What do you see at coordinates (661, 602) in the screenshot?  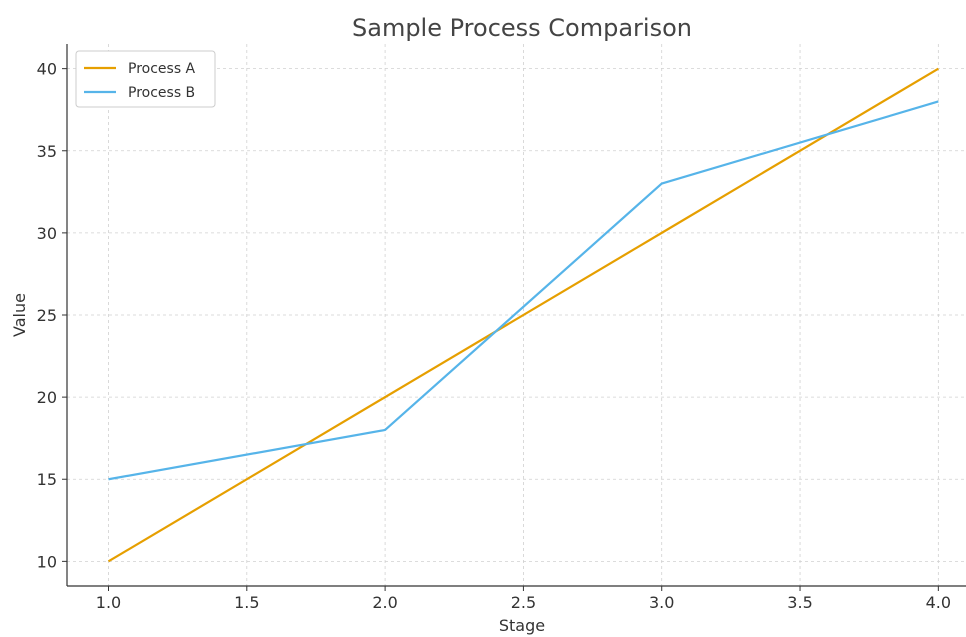 I see `x-tick-label: 3.0` at bounding box center [661, 602].